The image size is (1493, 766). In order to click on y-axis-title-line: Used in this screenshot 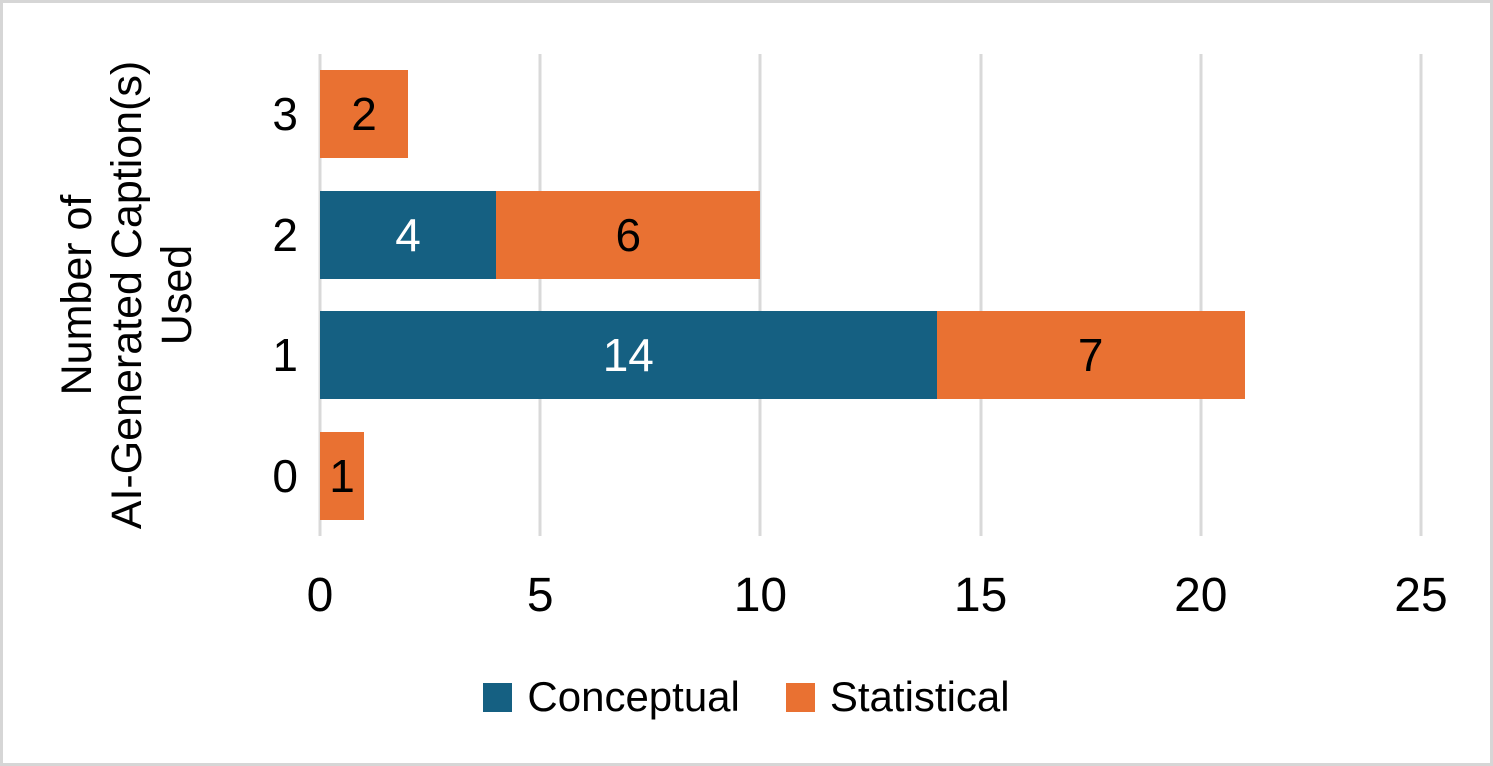, I will do `click(176, 295)`.